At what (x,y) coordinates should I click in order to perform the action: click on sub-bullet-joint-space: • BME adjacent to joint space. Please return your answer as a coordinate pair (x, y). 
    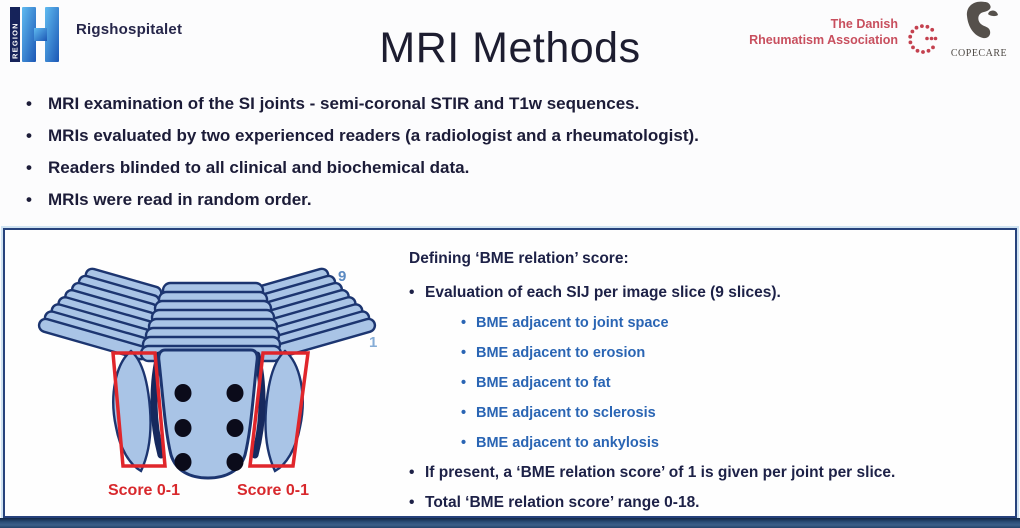
    Looking at the image, I should click on (709, 323).